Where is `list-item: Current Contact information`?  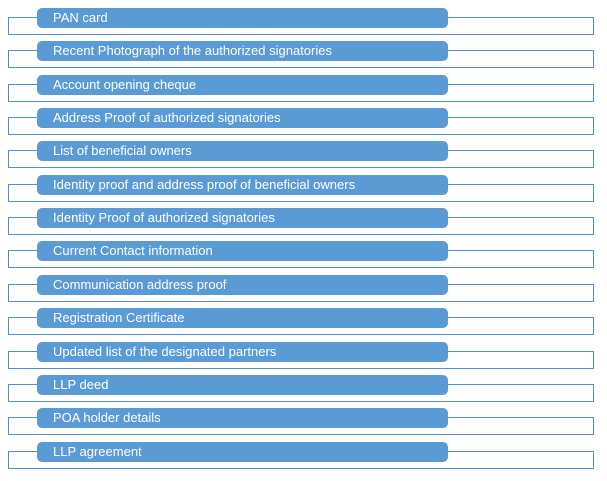
list-item: Current Contact information is located at coordinates (303, 257).